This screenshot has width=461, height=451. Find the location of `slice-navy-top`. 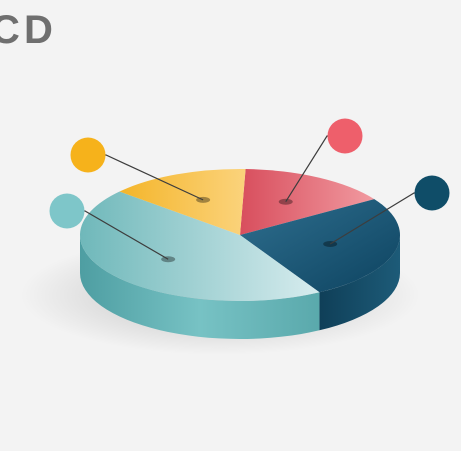

slice-navy-top is located at coordinates (320, 246).